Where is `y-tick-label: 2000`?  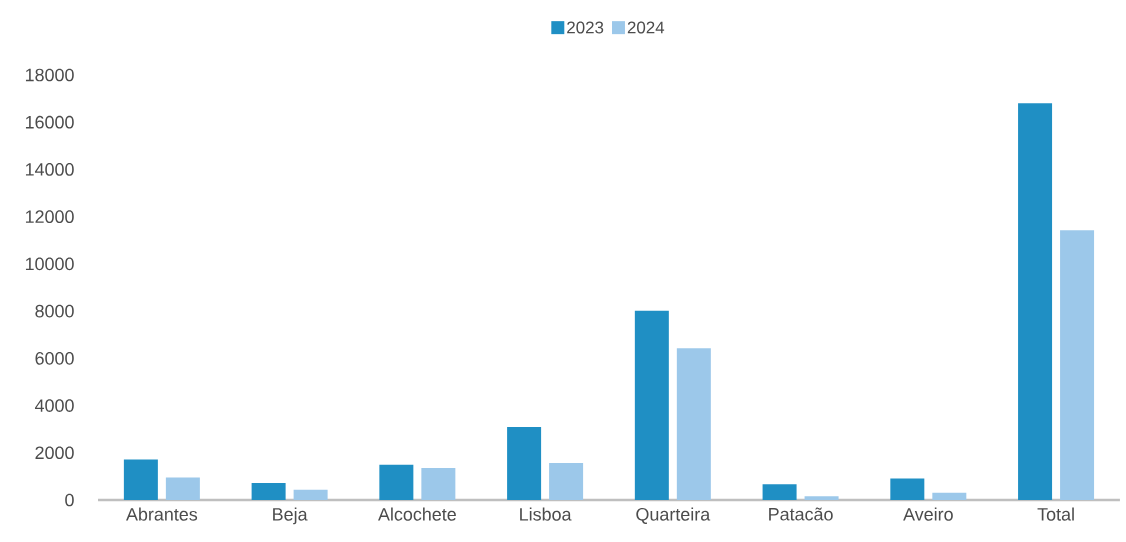 y-tick-label: 2000 is located at coordinates (54, 453).